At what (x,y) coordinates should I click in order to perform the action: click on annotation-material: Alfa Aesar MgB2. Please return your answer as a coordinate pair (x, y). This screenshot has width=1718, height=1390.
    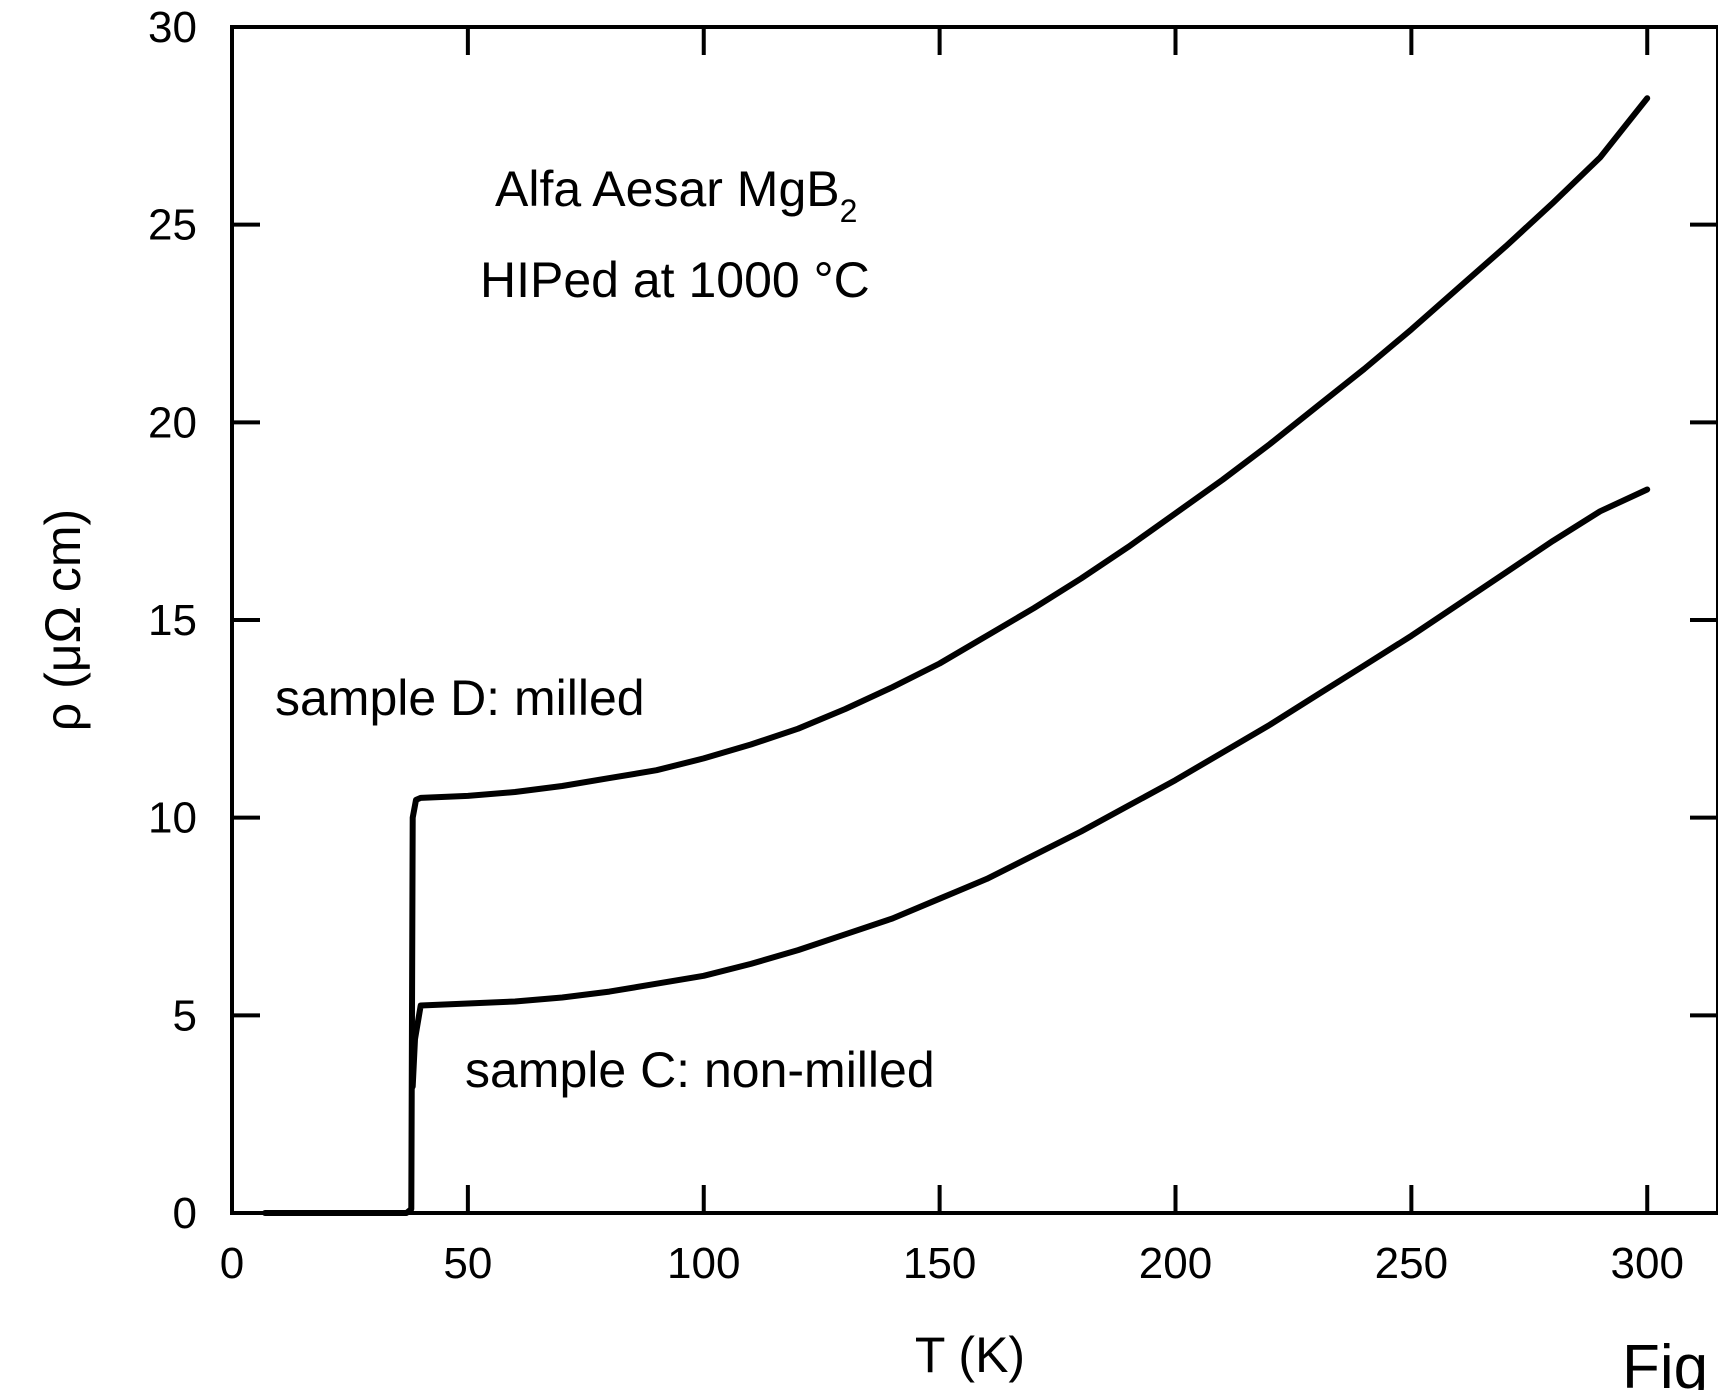
    Looking at the image, I should click on (676, 195).